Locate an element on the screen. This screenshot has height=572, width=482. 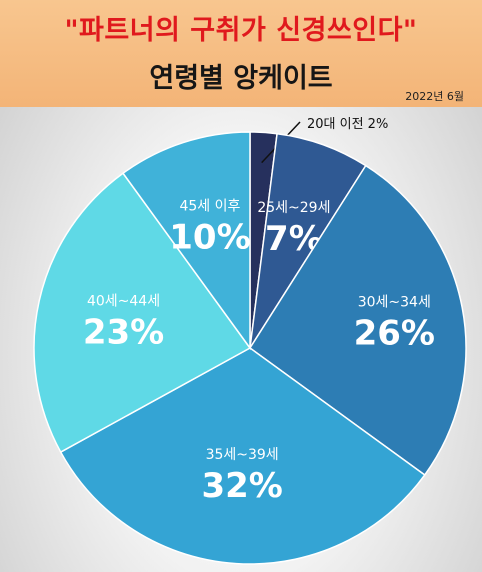
slice-callout-label: 20대 이전 2% is located at coordinates (347, 124).